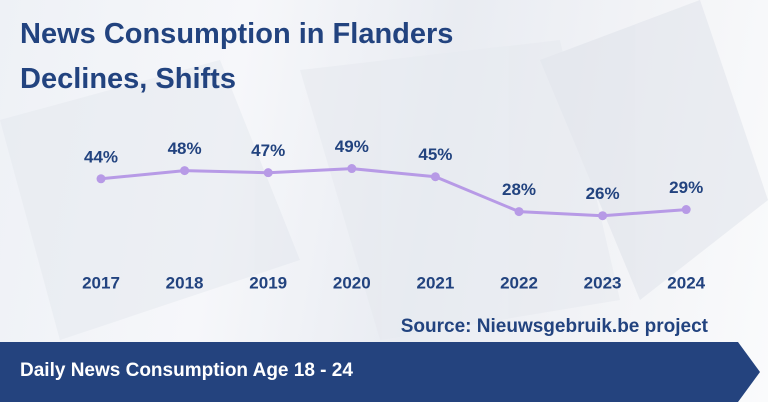  Describe the element at coordinates (352, 282) in the screenshot. I see `x-tick-label: 2020` at that location.